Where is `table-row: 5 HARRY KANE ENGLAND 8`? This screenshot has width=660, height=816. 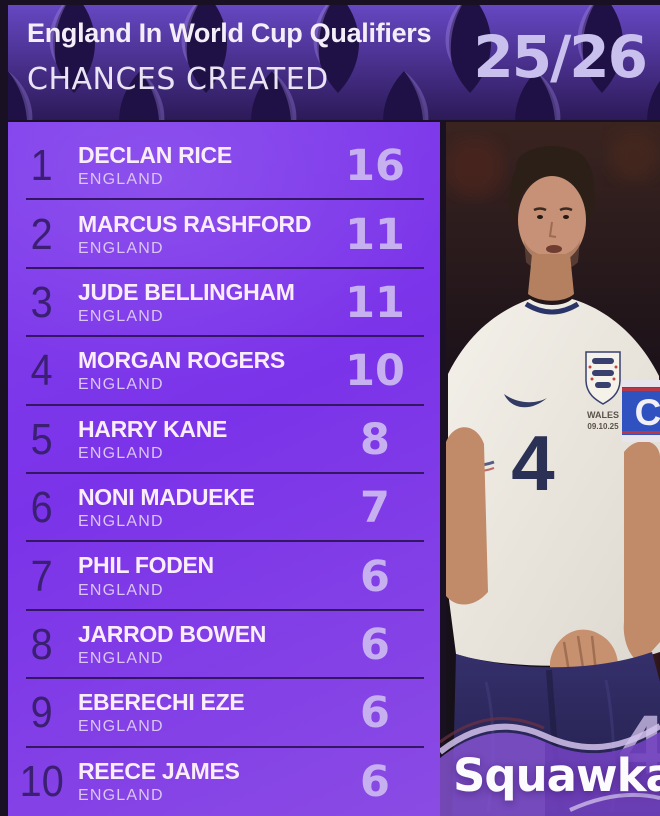 table-row: 5 HARRY KANE ENGLAND 8 is located at coordinates (224, 440).